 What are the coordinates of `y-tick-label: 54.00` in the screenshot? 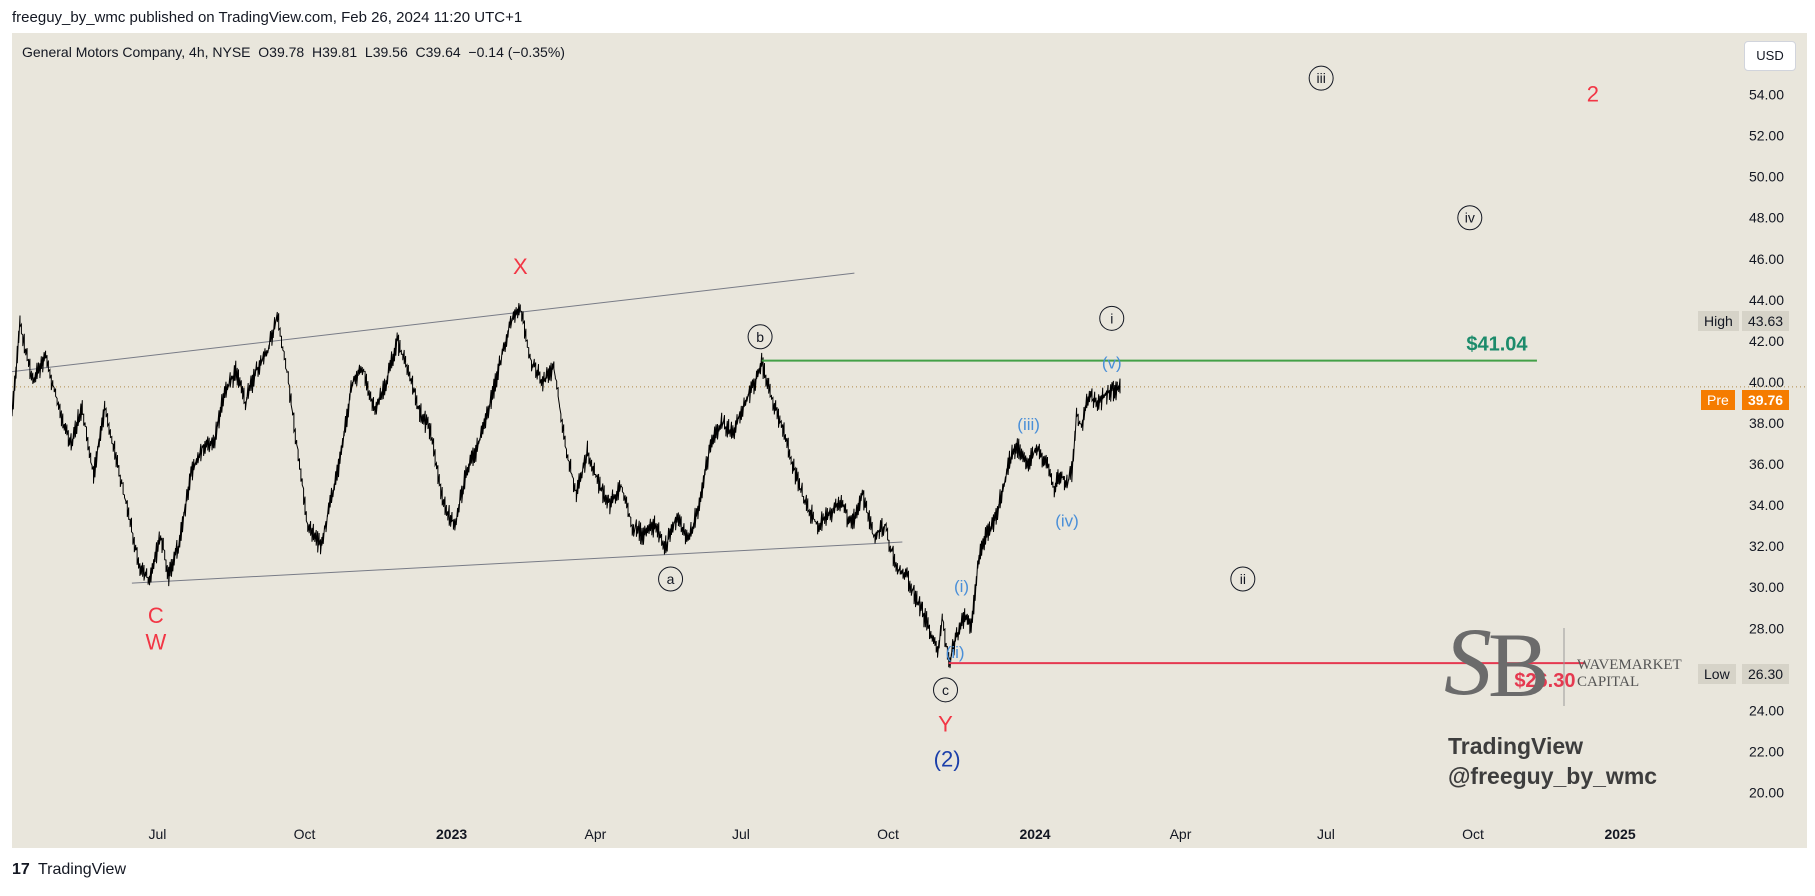 It's located at (1766, 95).